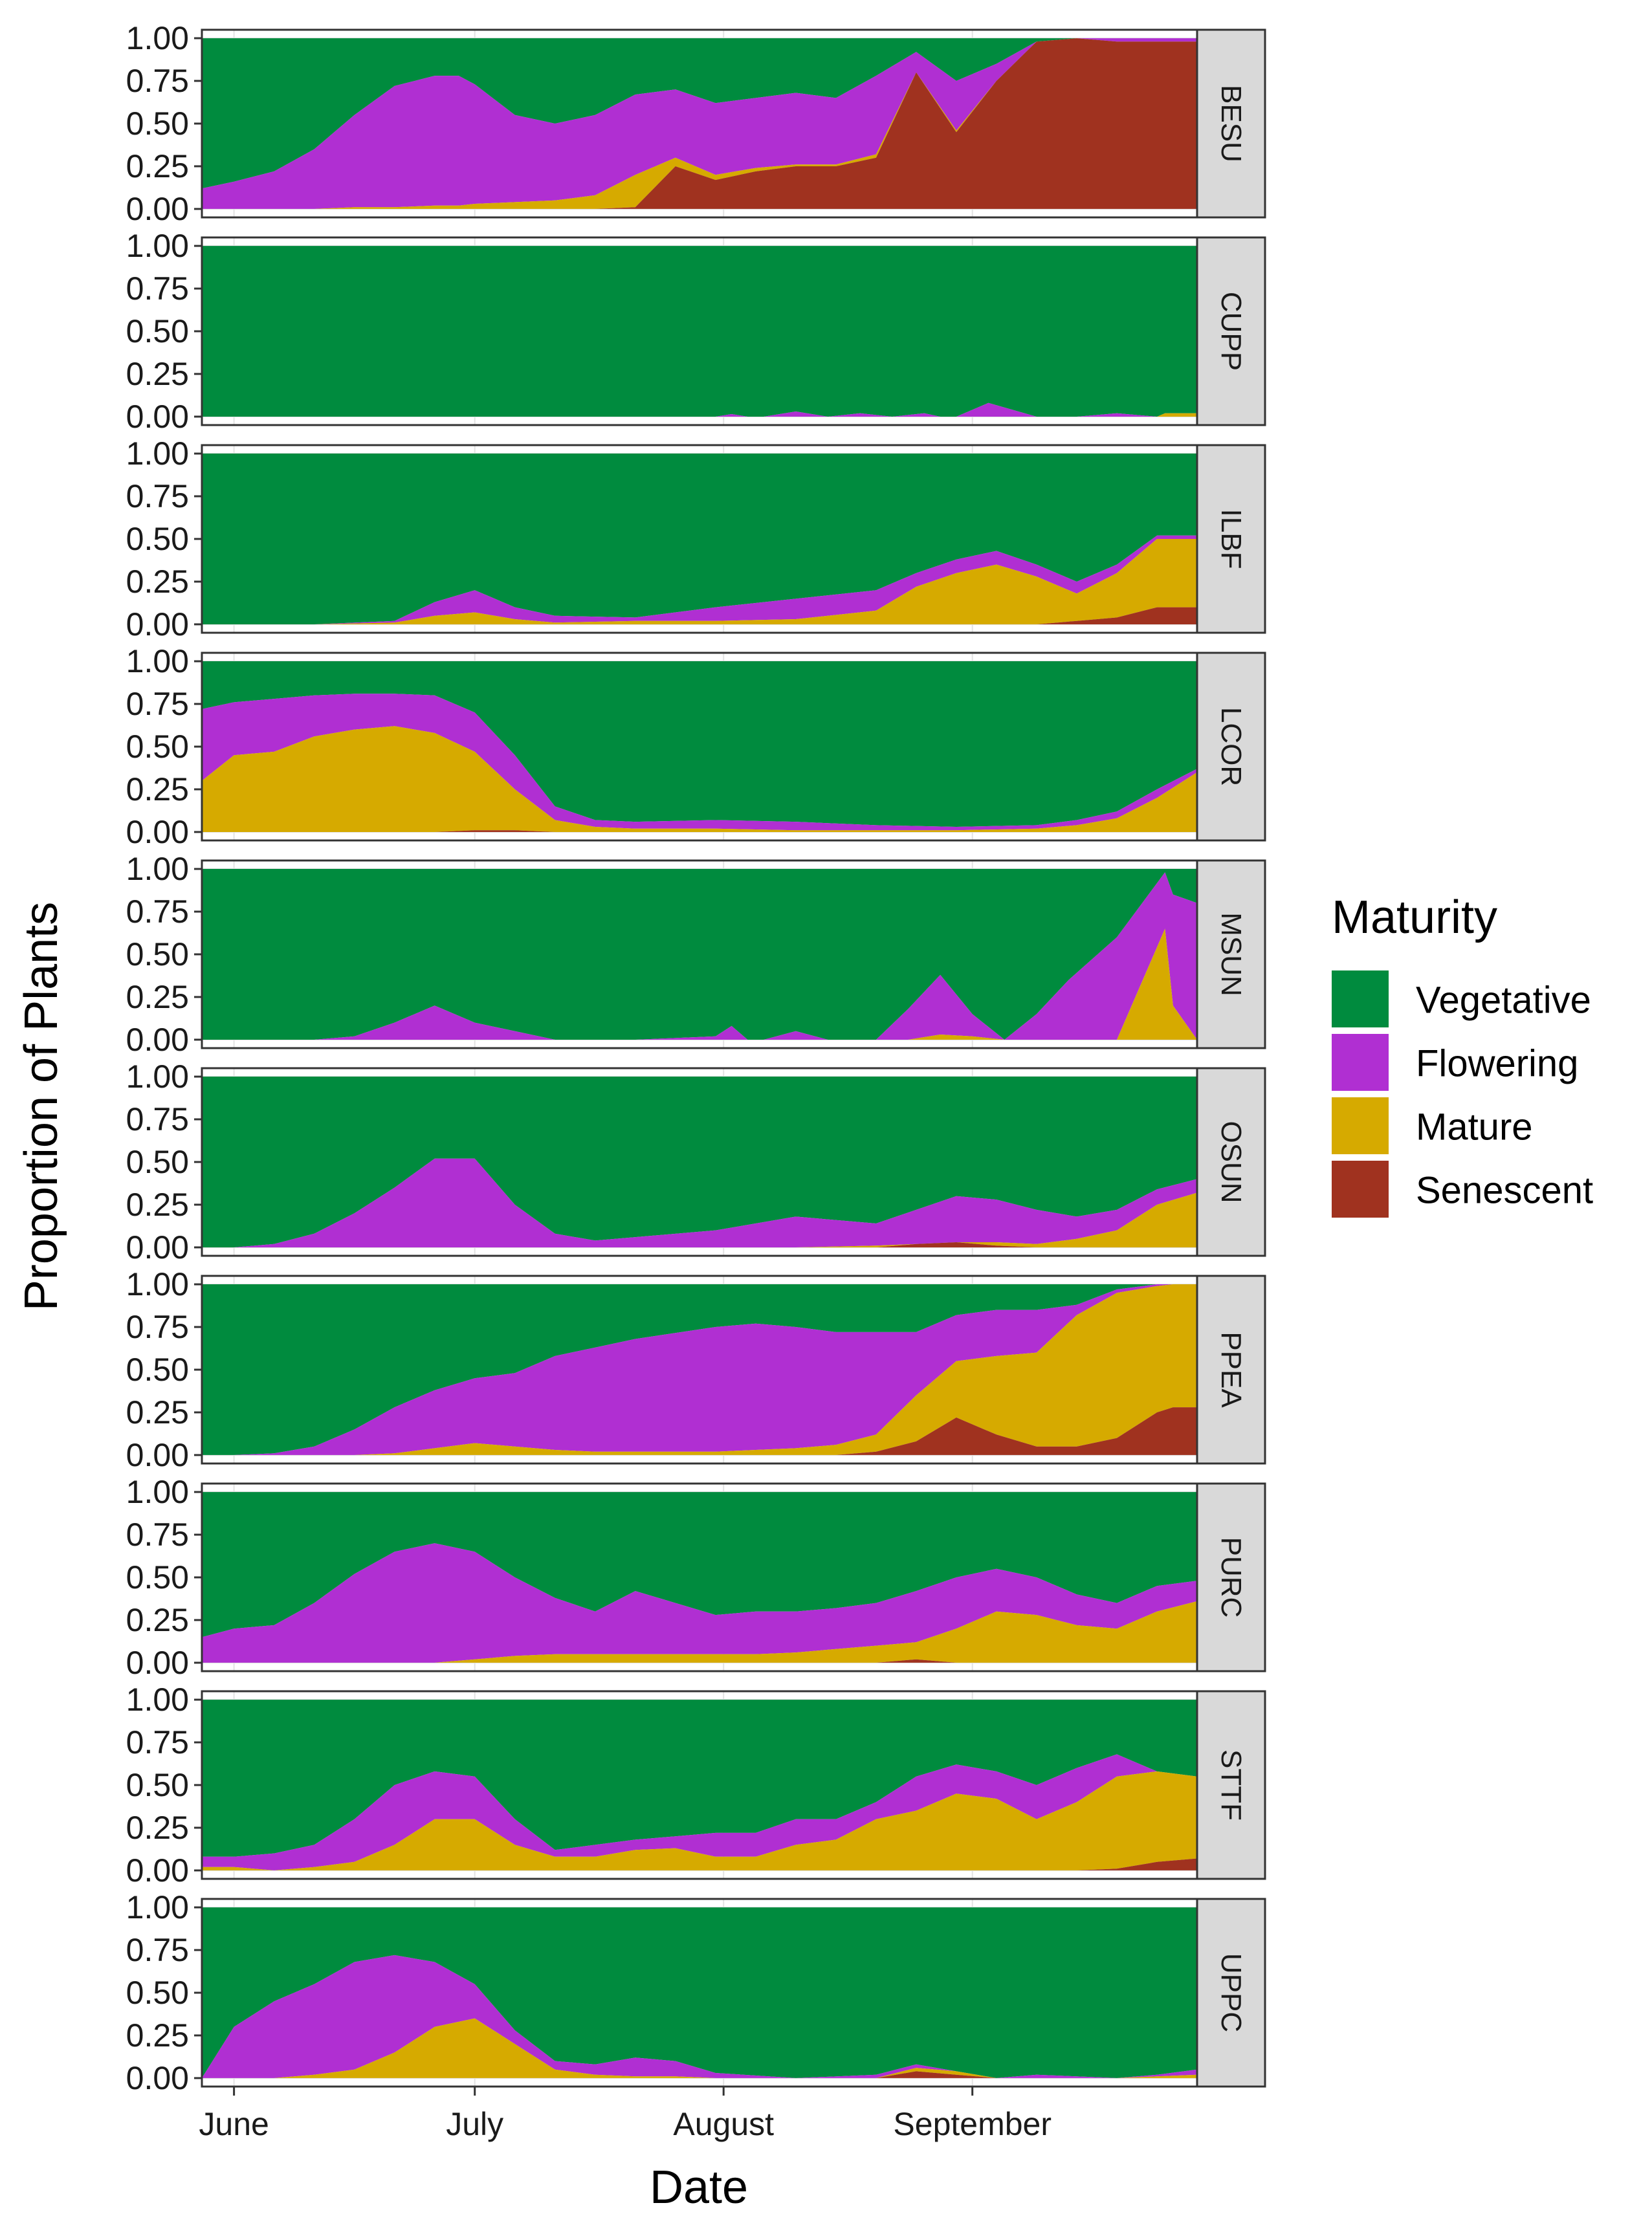 Image resolution: width=1652 pixels, height=2214 pixels. I want to click on panel-msun: MSUN 0.00 0.25 0.50 0.75 1.00, so click(696, 954).